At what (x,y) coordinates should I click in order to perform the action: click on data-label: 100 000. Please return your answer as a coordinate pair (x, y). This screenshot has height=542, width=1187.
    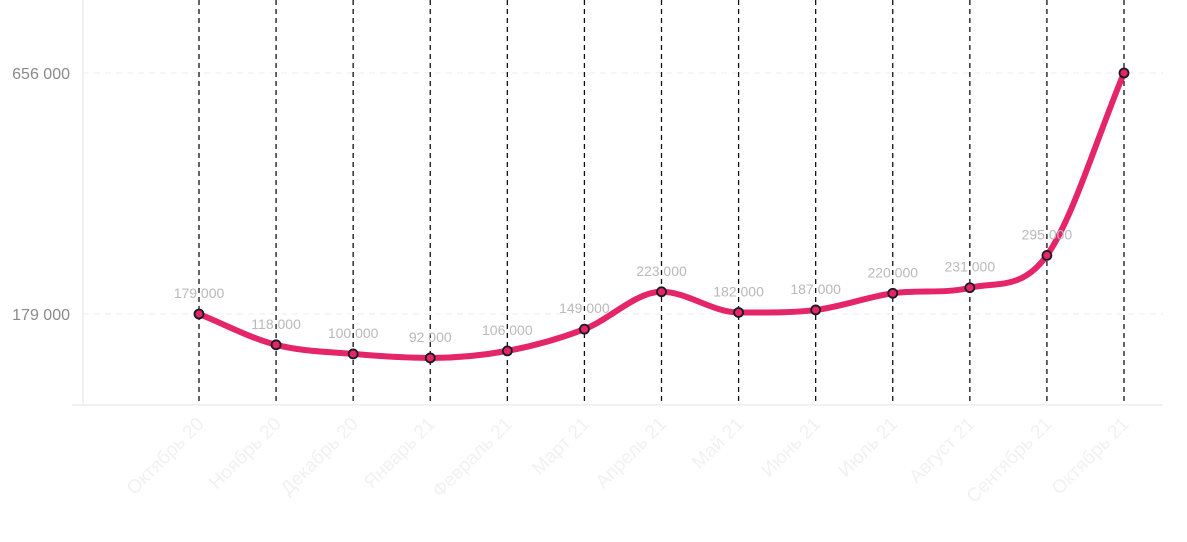
    Looking at the image, I should click on (353, 333).